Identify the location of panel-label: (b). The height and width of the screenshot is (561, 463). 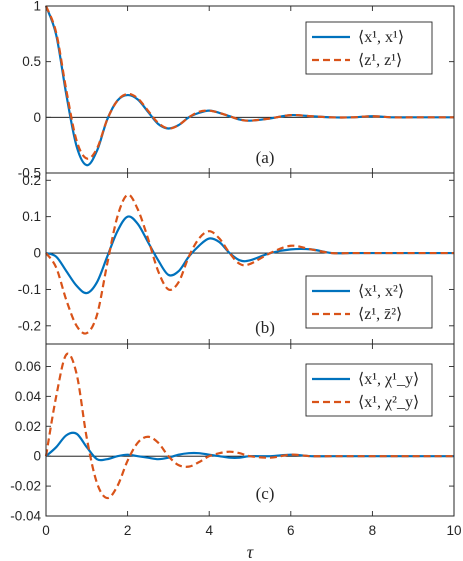
(265, 327).